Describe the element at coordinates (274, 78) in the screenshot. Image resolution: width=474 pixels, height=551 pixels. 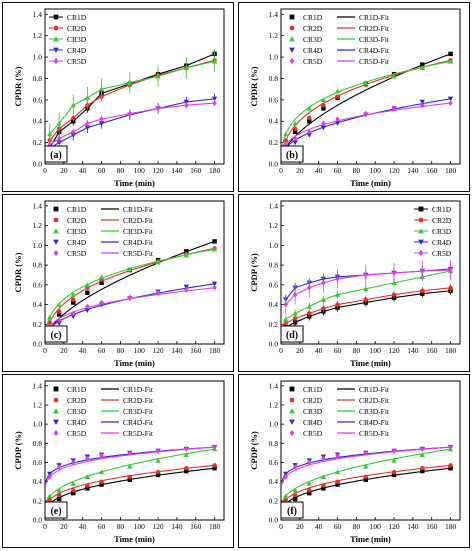
I see `y-tick-label: 0.8` at that location.